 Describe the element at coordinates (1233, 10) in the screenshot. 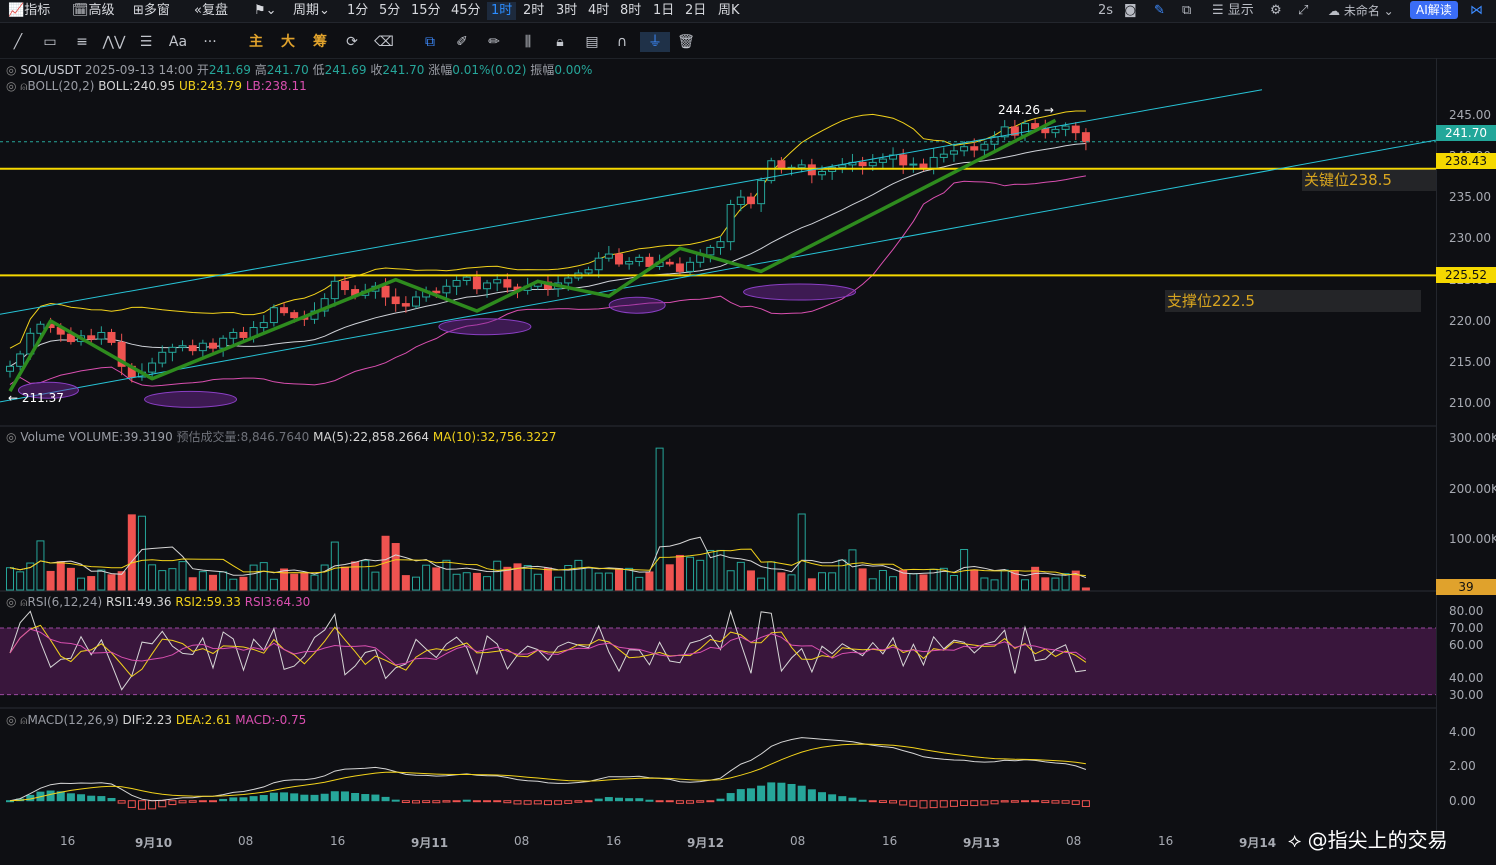

I see `display-menu: ☰ 显示` at that location.